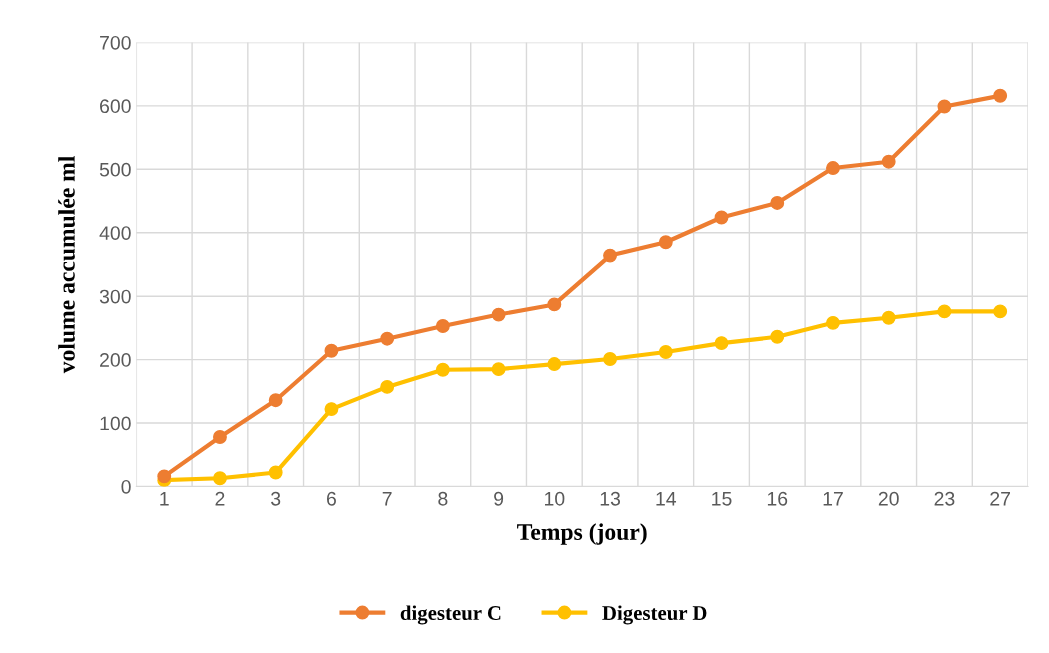  What do you see at coordinates (164, 499) in the screenshot?
I see `x-tick-label: 1` at bounding box center [164, 499].